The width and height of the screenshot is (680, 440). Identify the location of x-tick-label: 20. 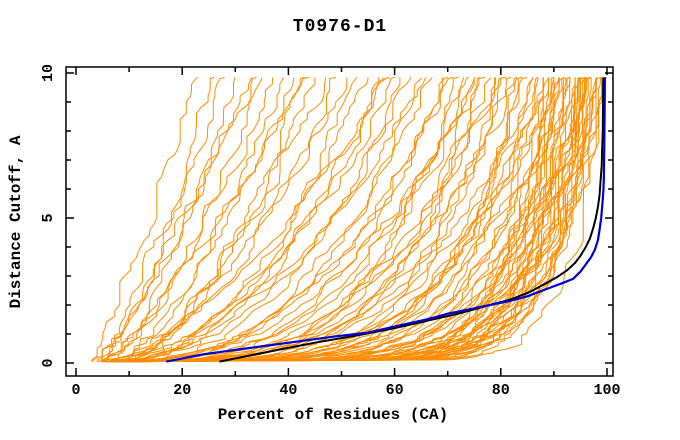
(182, 390).